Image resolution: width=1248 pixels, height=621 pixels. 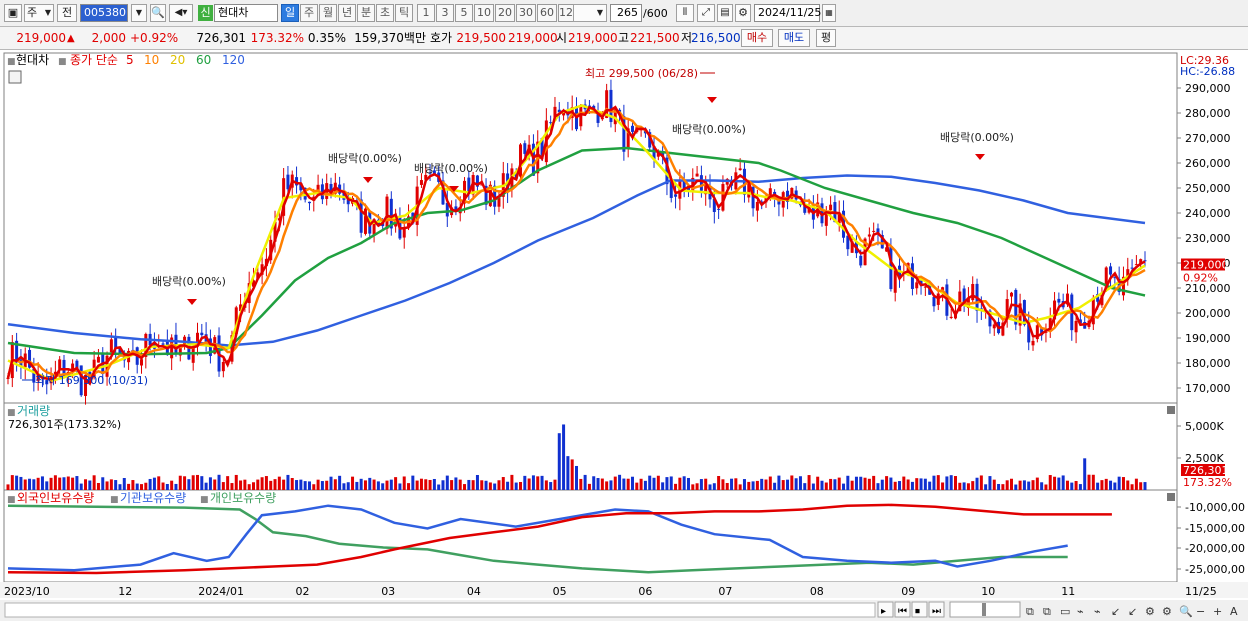 What do you see at coordinates (716, 38) in the screenshot?
I see `low-price: 216,500` at bounding box center [716, 38].